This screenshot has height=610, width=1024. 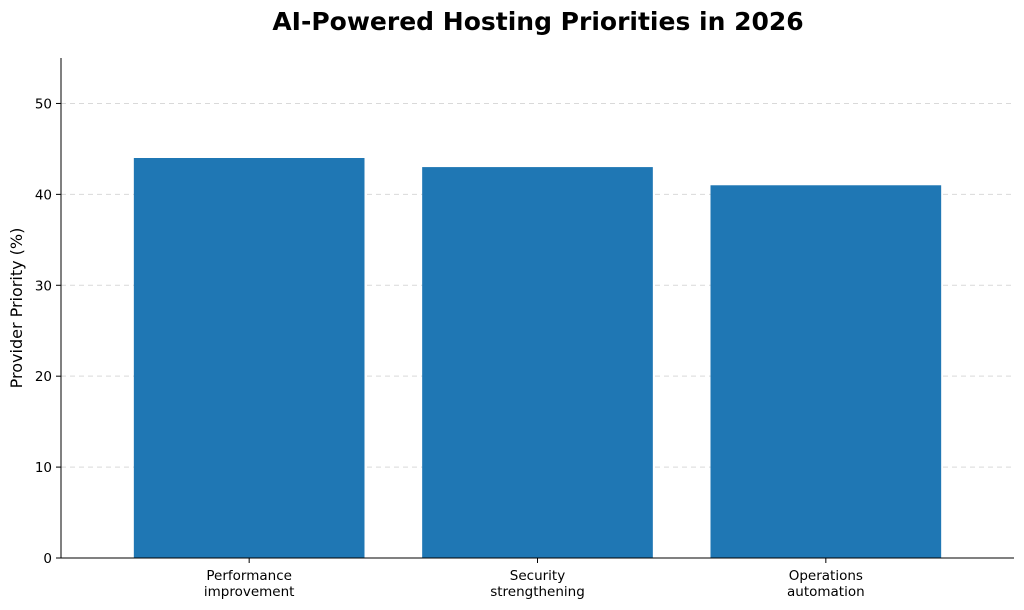 I want to click on x-tick-label: strengthening, so click(x=537, y=592).